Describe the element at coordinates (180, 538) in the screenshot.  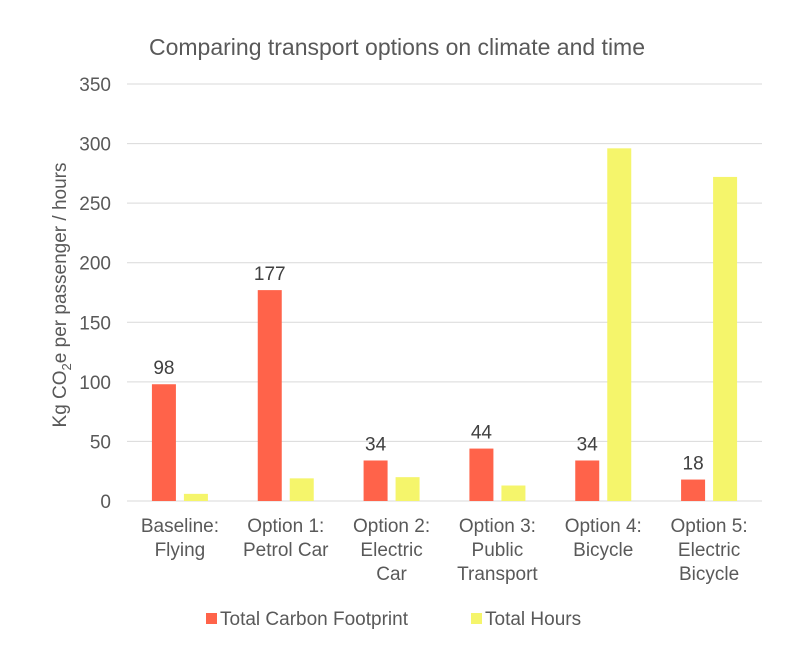
I see `x-category-label: Baseline: Flying` at that location.